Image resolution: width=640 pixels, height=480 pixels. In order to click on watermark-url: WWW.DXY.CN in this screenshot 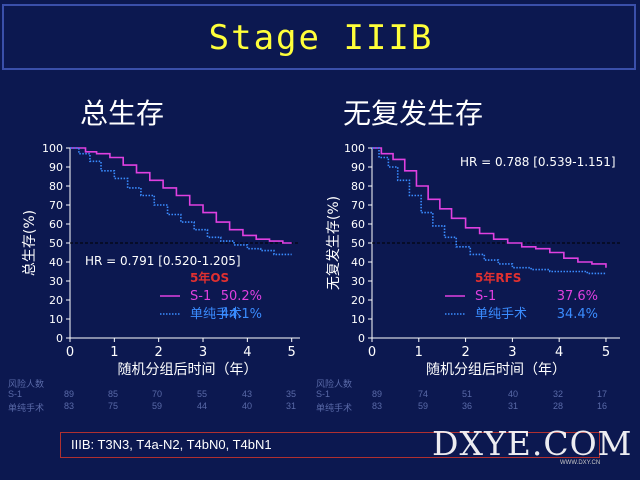, I will do `click(580, 463)`.